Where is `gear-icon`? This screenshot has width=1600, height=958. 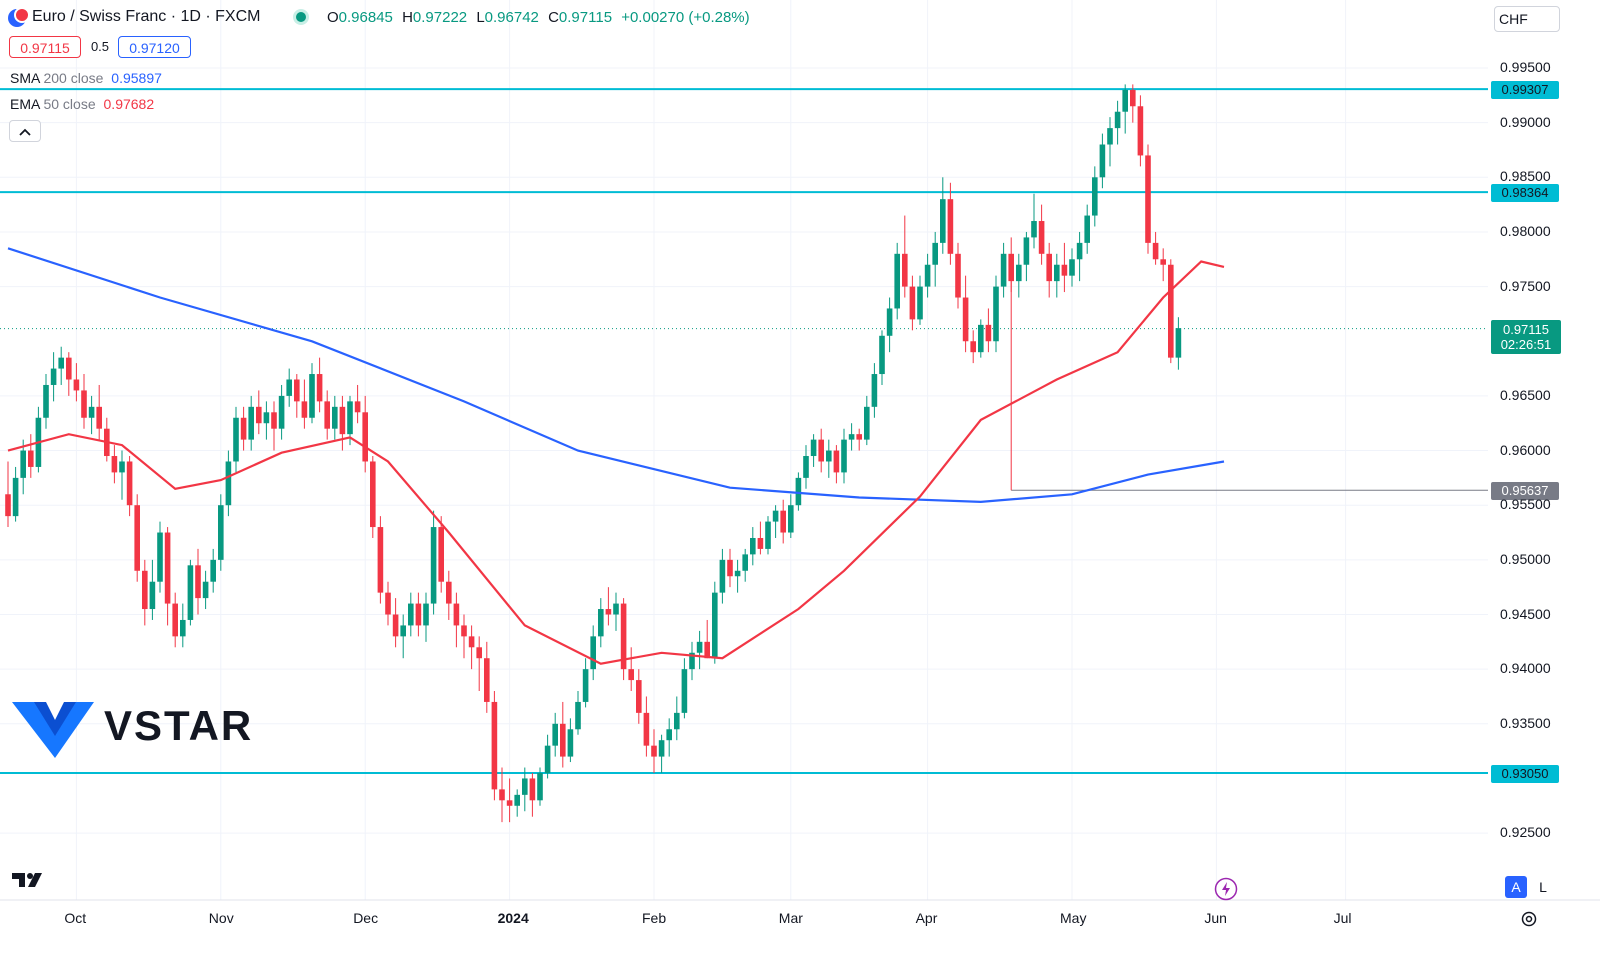
gear-icon is located at coordinates (1529, 919).